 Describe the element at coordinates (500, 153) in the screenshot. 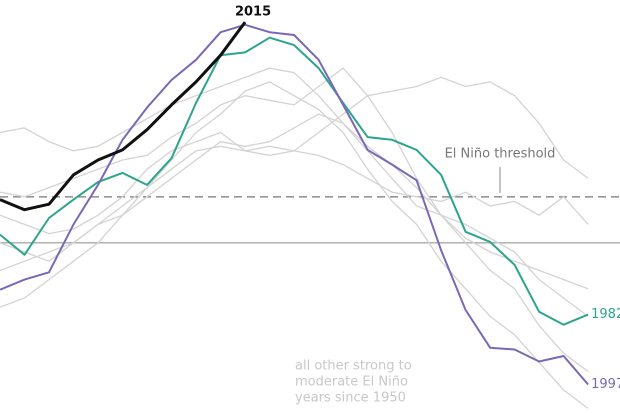

I see `reference-label: El Niño threshold` at that location.